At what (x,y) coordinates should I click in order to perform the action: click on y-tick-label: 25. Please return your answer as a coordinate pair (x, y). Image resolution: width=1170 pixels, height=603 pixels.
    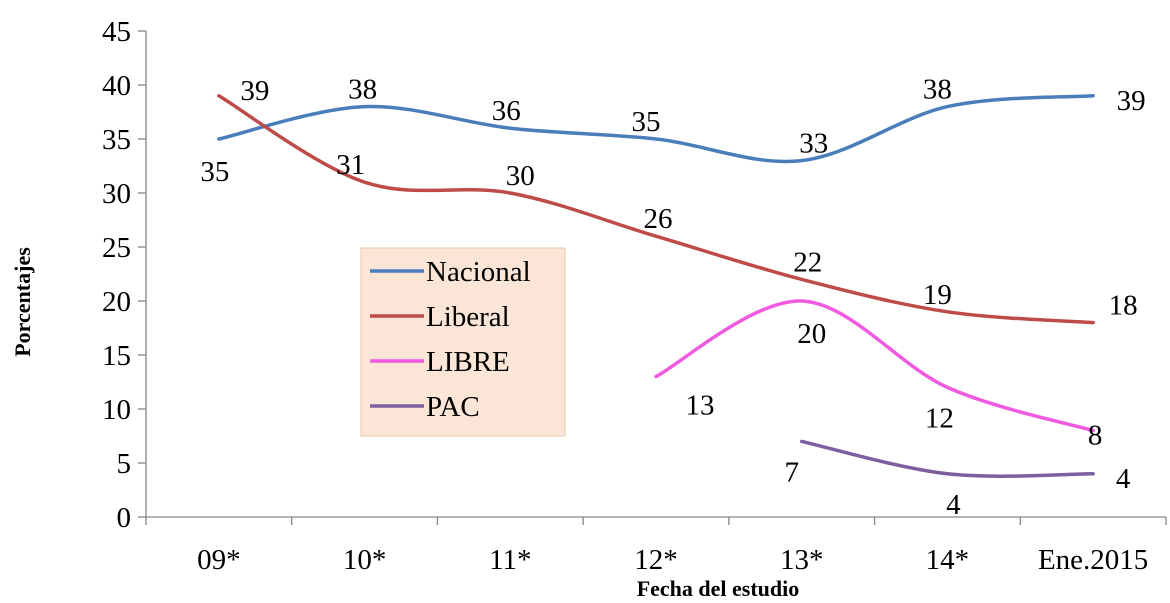
    Looking at the image, I should click on (116, 248).